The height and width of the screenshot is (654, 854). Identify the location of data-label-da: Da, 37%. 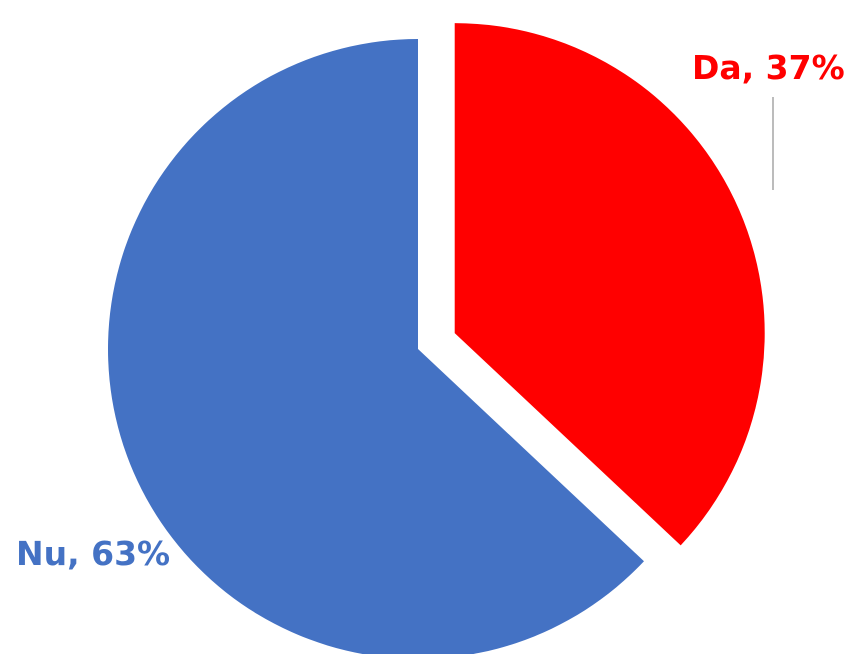
(768, 67).